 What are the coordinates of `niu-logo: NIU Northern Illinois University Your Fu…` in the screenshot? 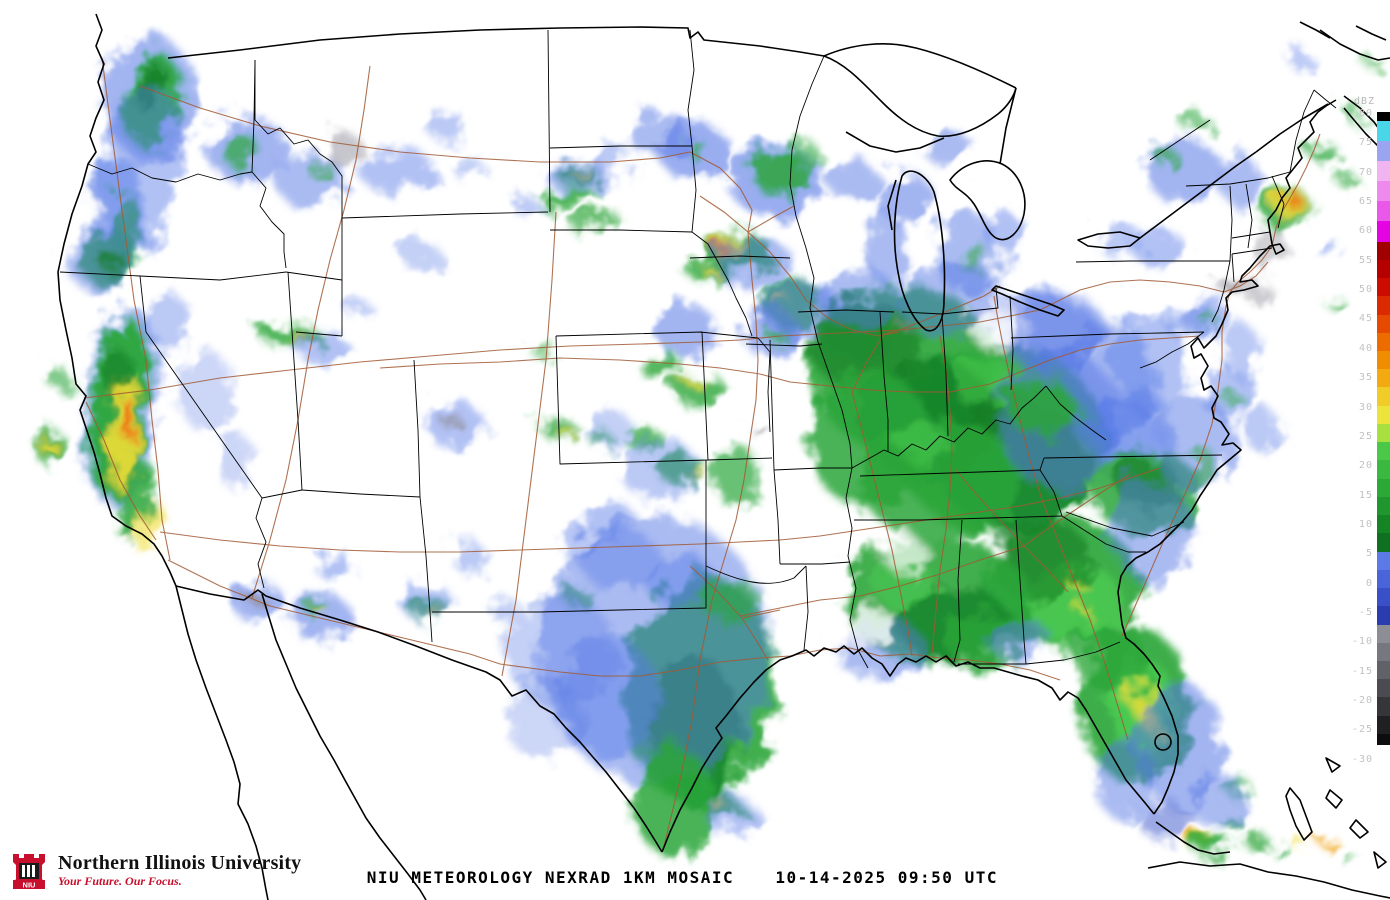 It's located at (154, 871).